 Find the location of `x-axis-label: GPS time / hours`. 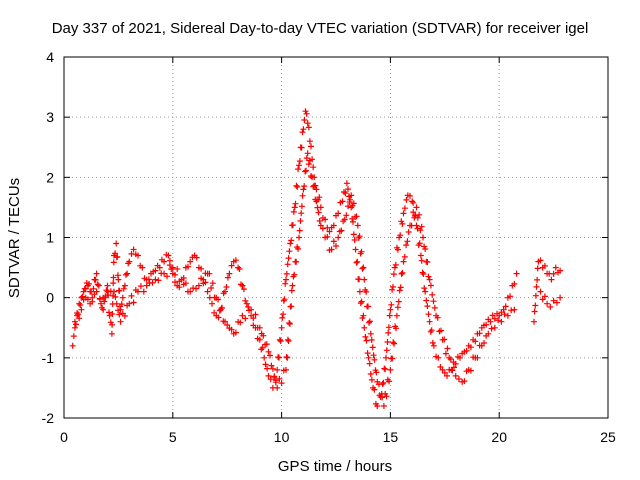

x-axis-label: GPS time / hours is located at coordinates (335, 466).